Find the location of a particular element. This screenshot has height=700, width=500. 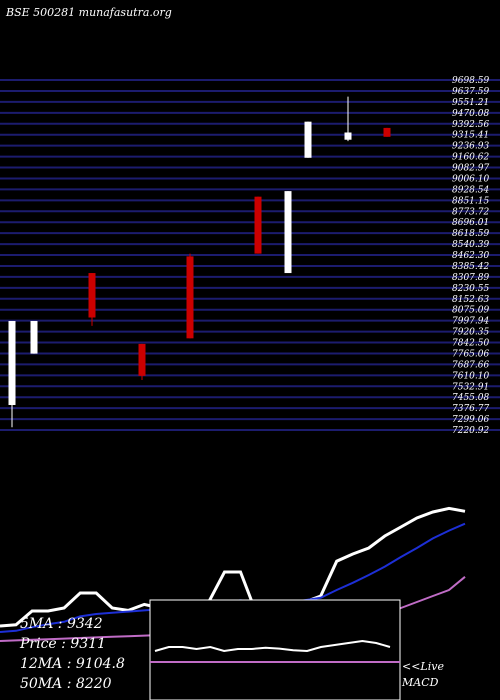

y-tick-label: 8928.54 is located at coordinates (470, 190).